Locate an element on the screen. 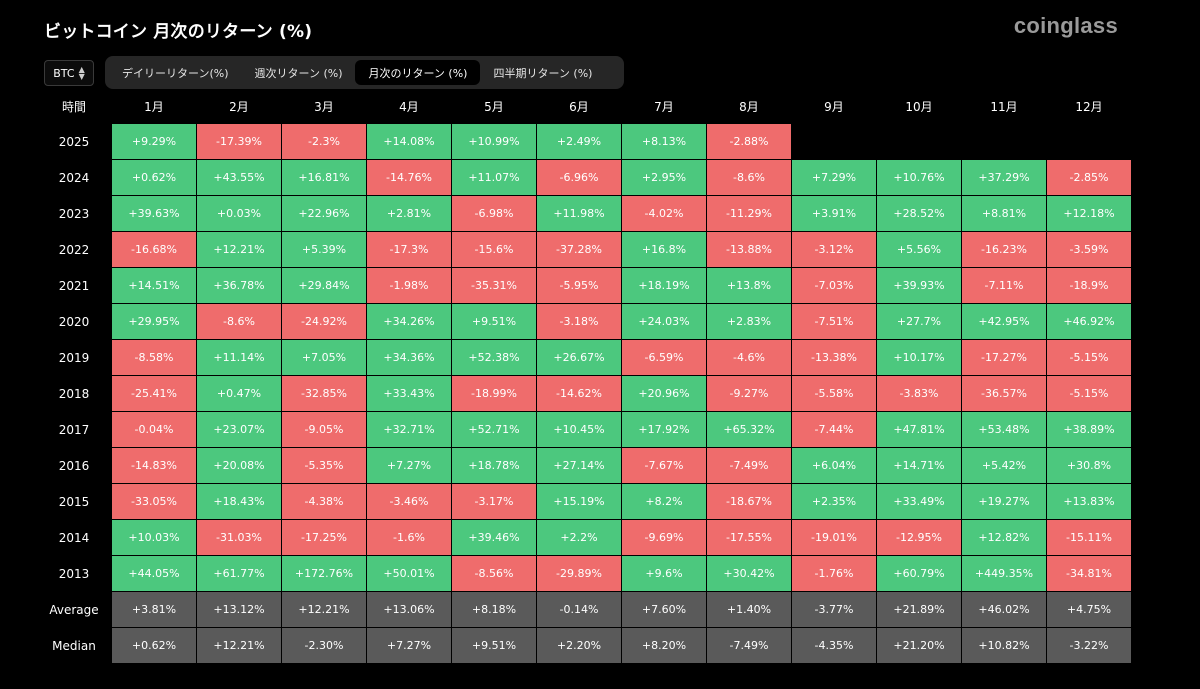  month-column-header: 3月 is located at coordinates (324, 106).